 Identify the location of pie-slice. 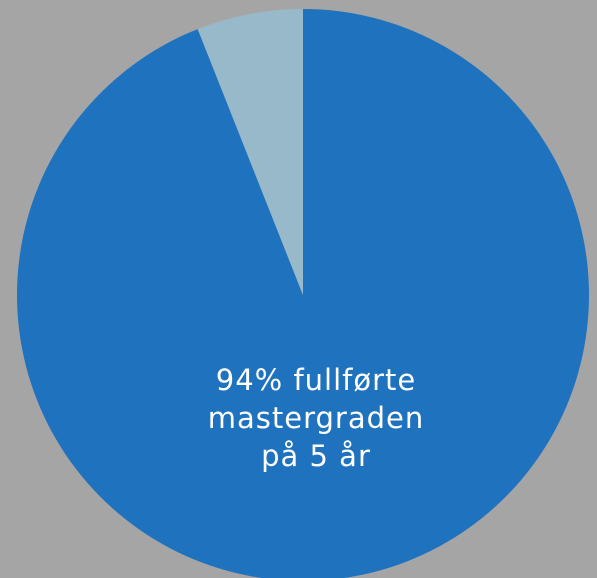
(250, 151).